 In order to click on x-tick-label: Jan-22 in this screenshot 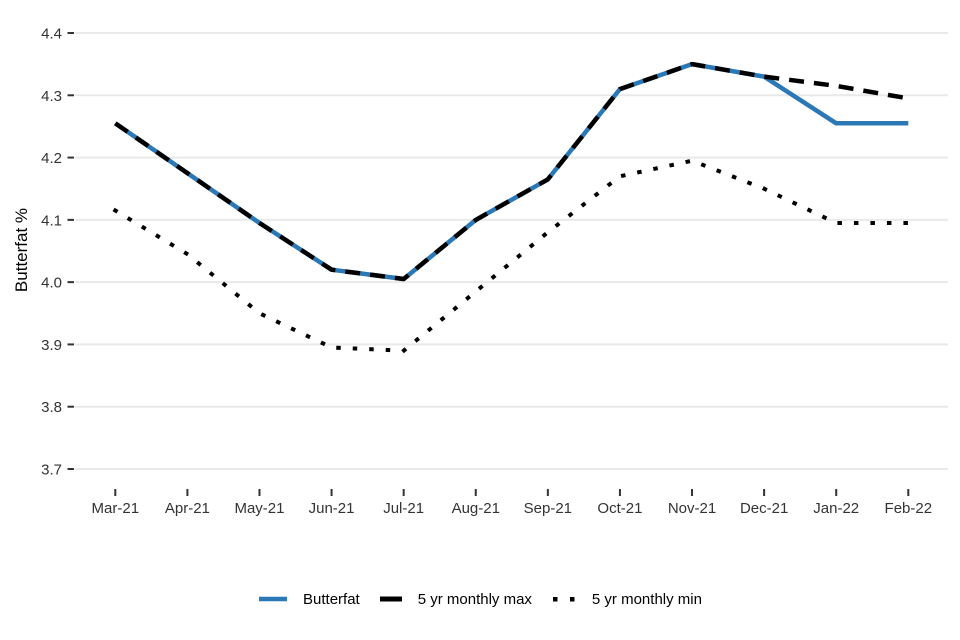, I will do `click(836, 508)`.